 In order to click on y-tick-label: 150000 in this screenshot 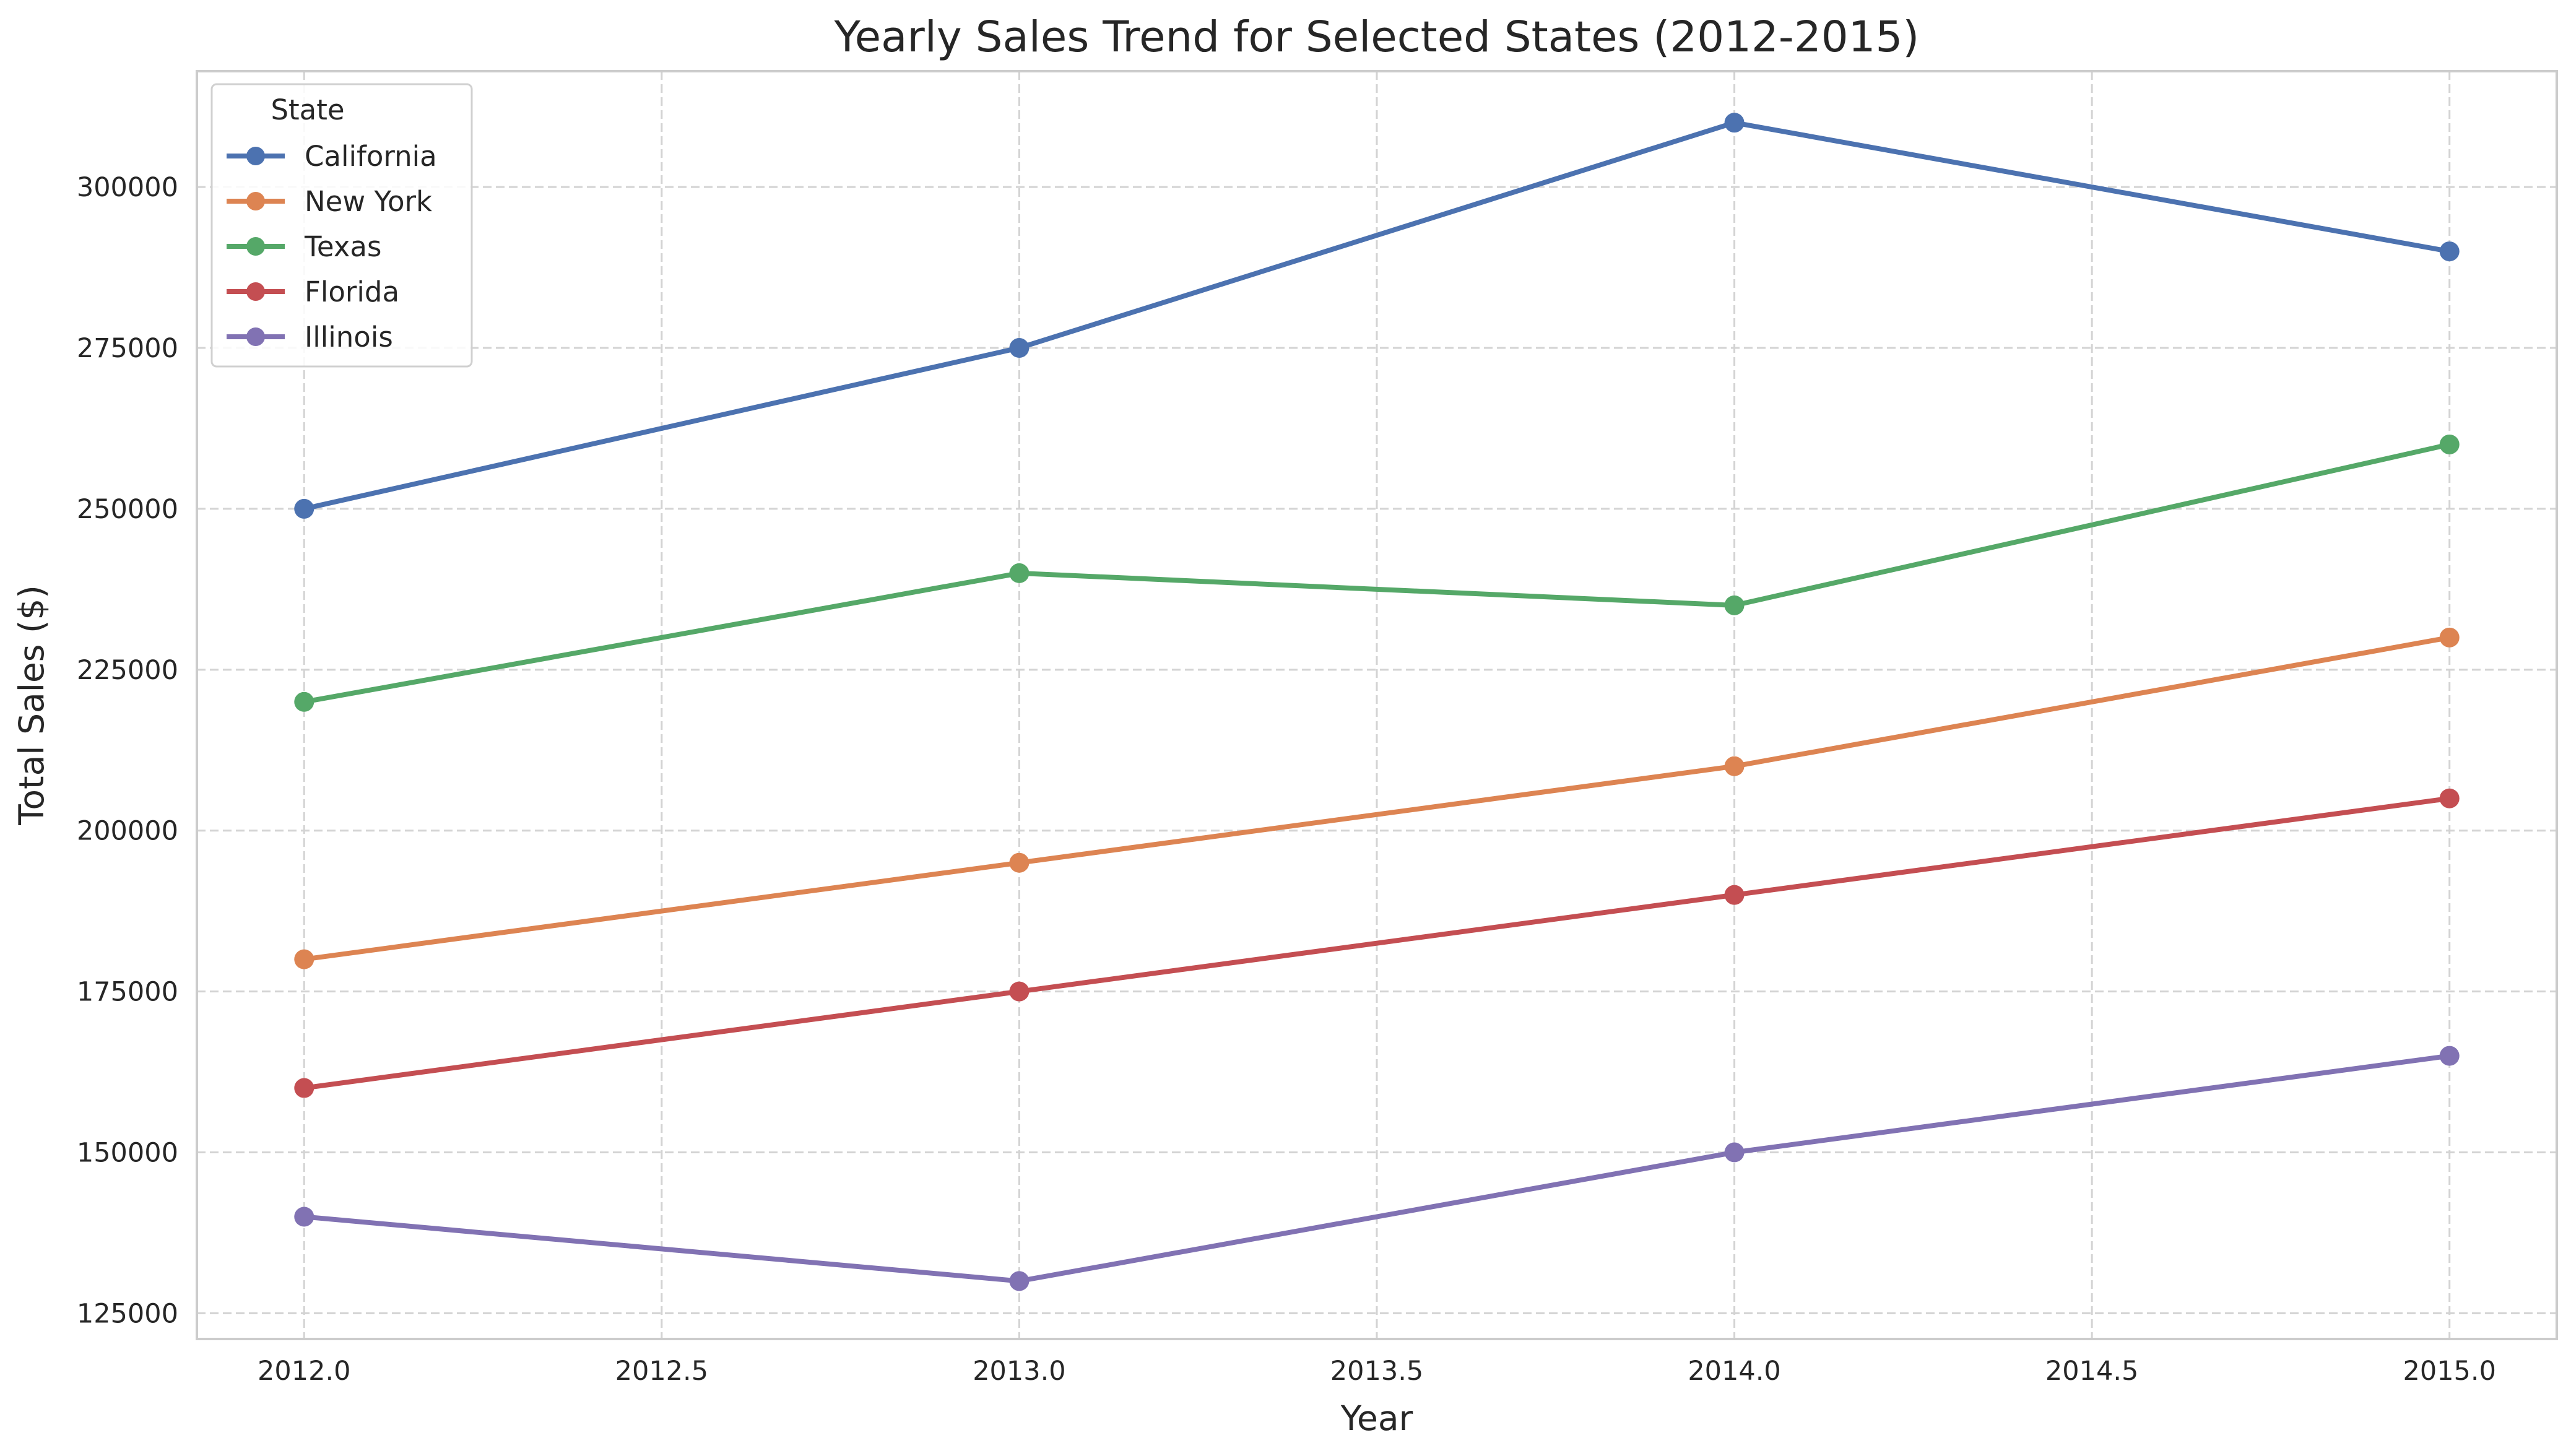, I will do `click(128, 1153)`.